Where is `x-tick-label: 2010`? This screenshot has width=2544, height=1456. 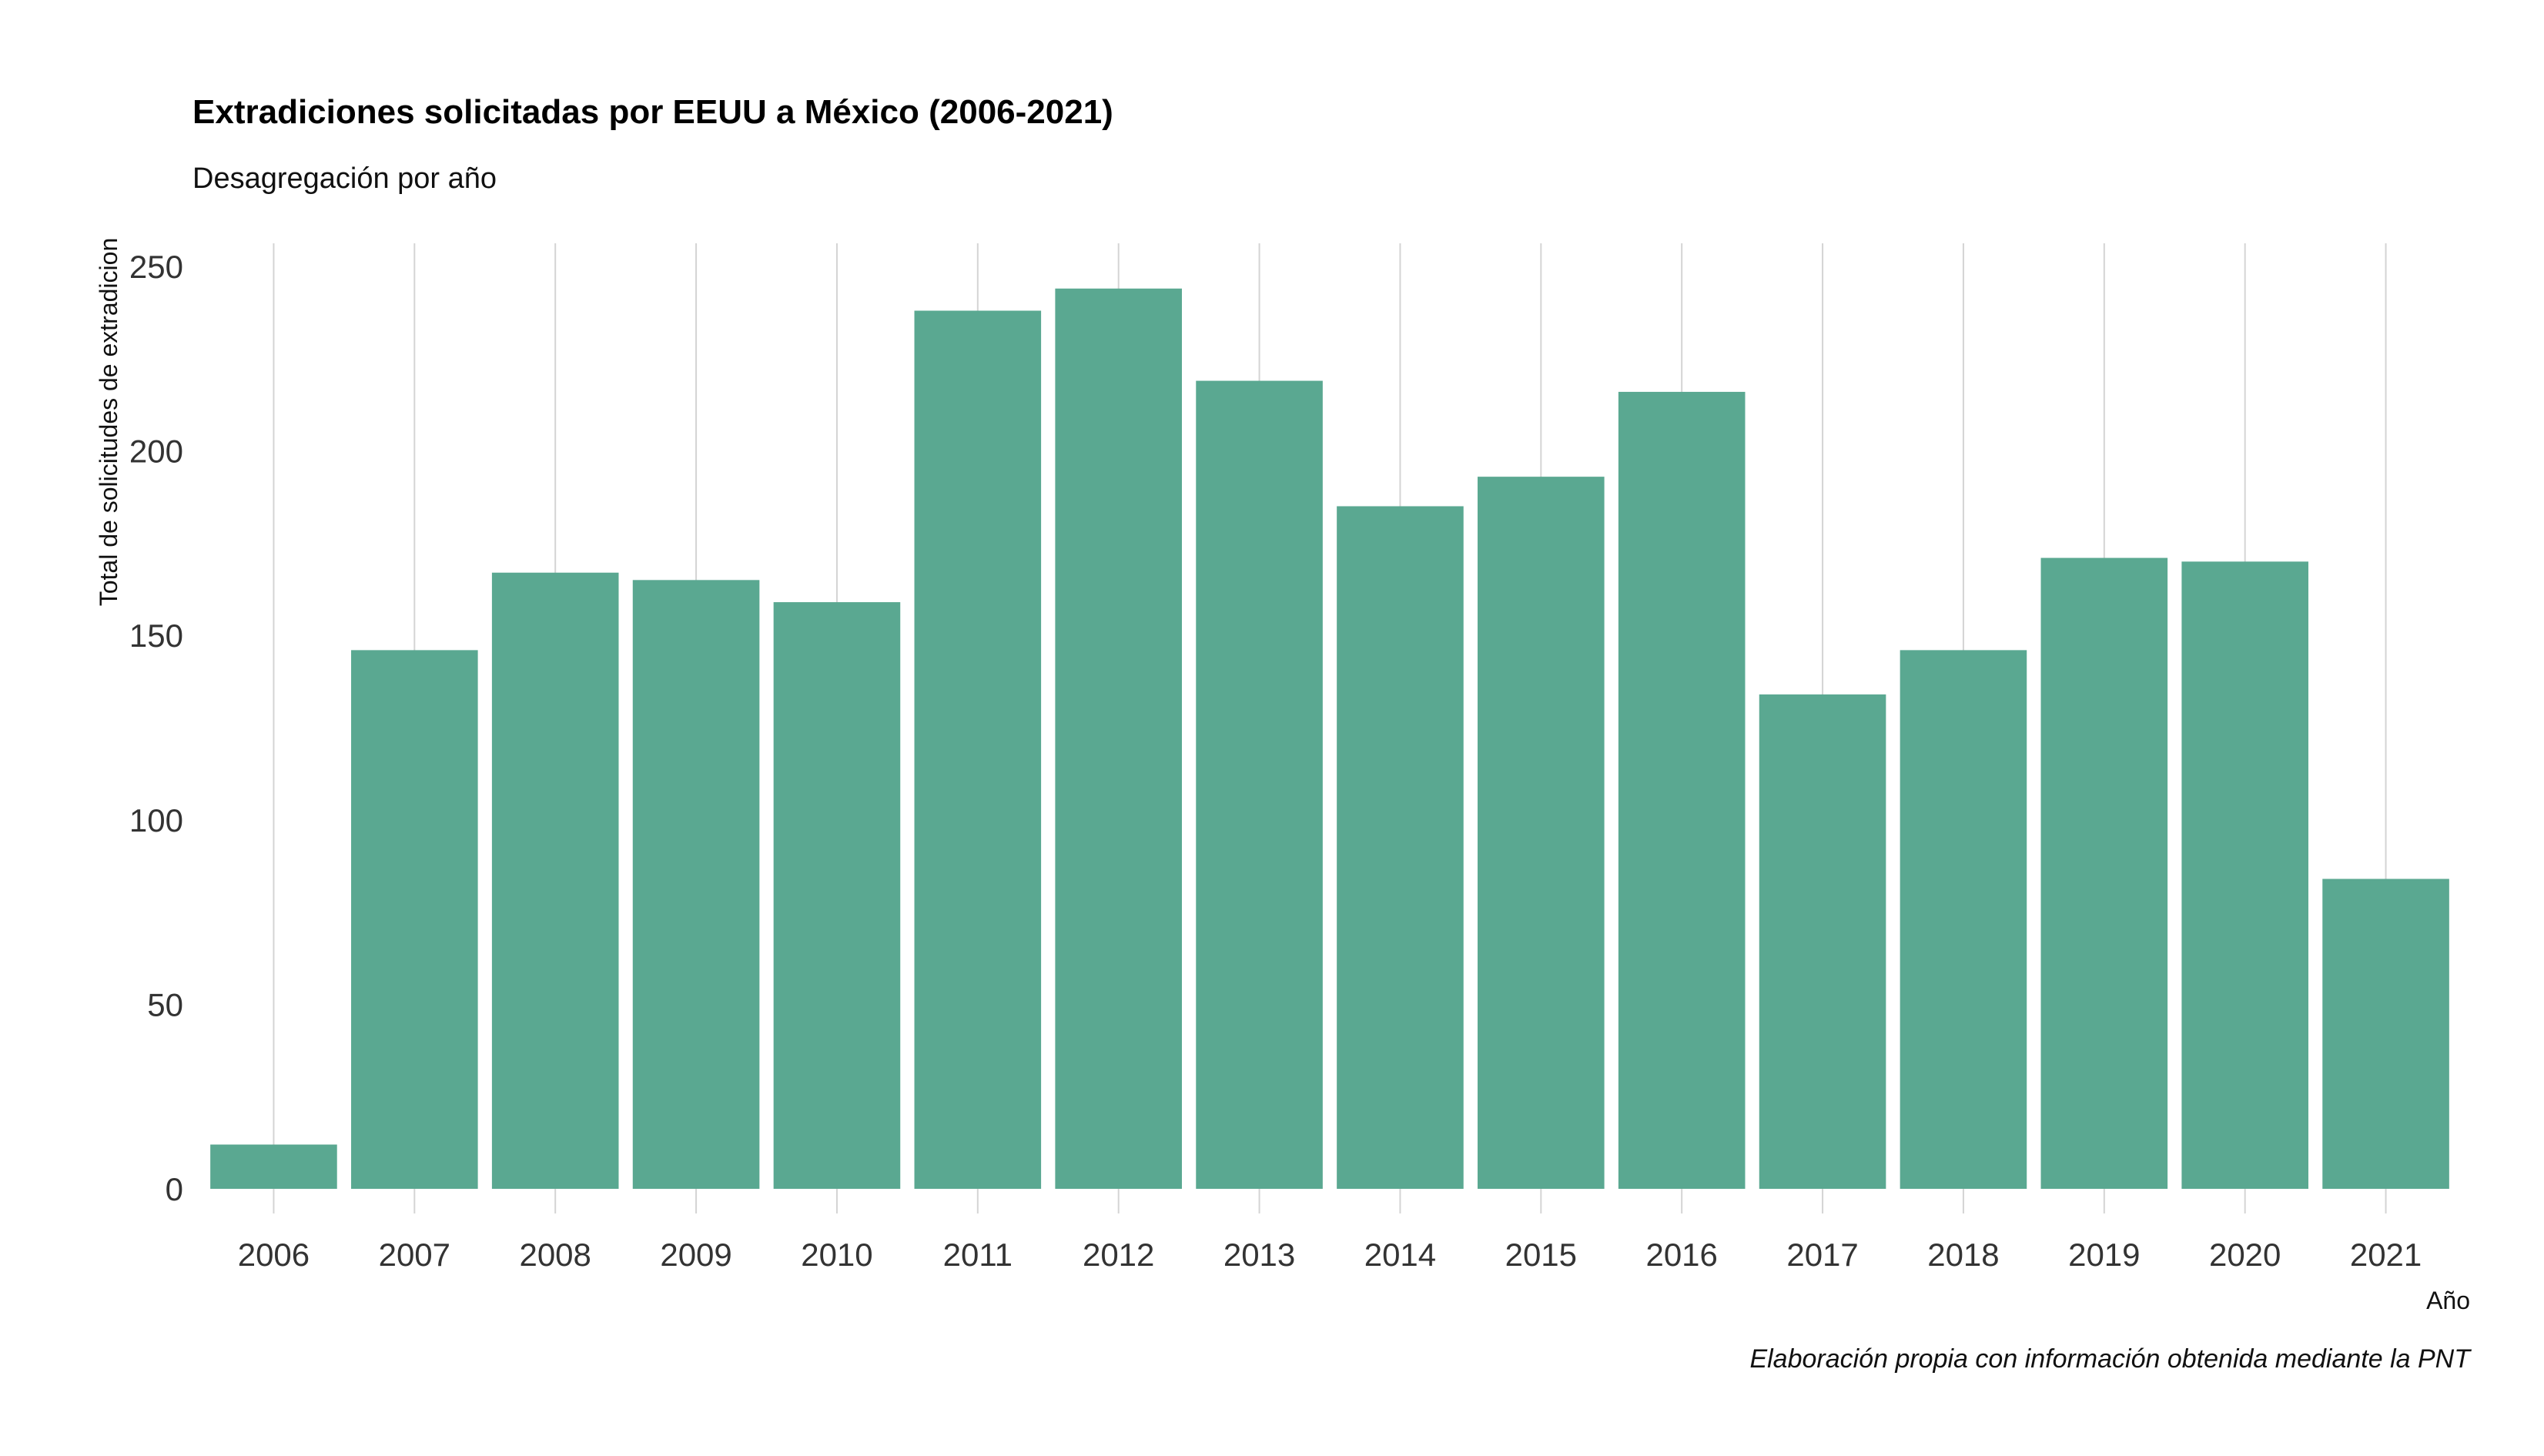
x-tick-label: 2010 is located at coordinates (836, 1255).